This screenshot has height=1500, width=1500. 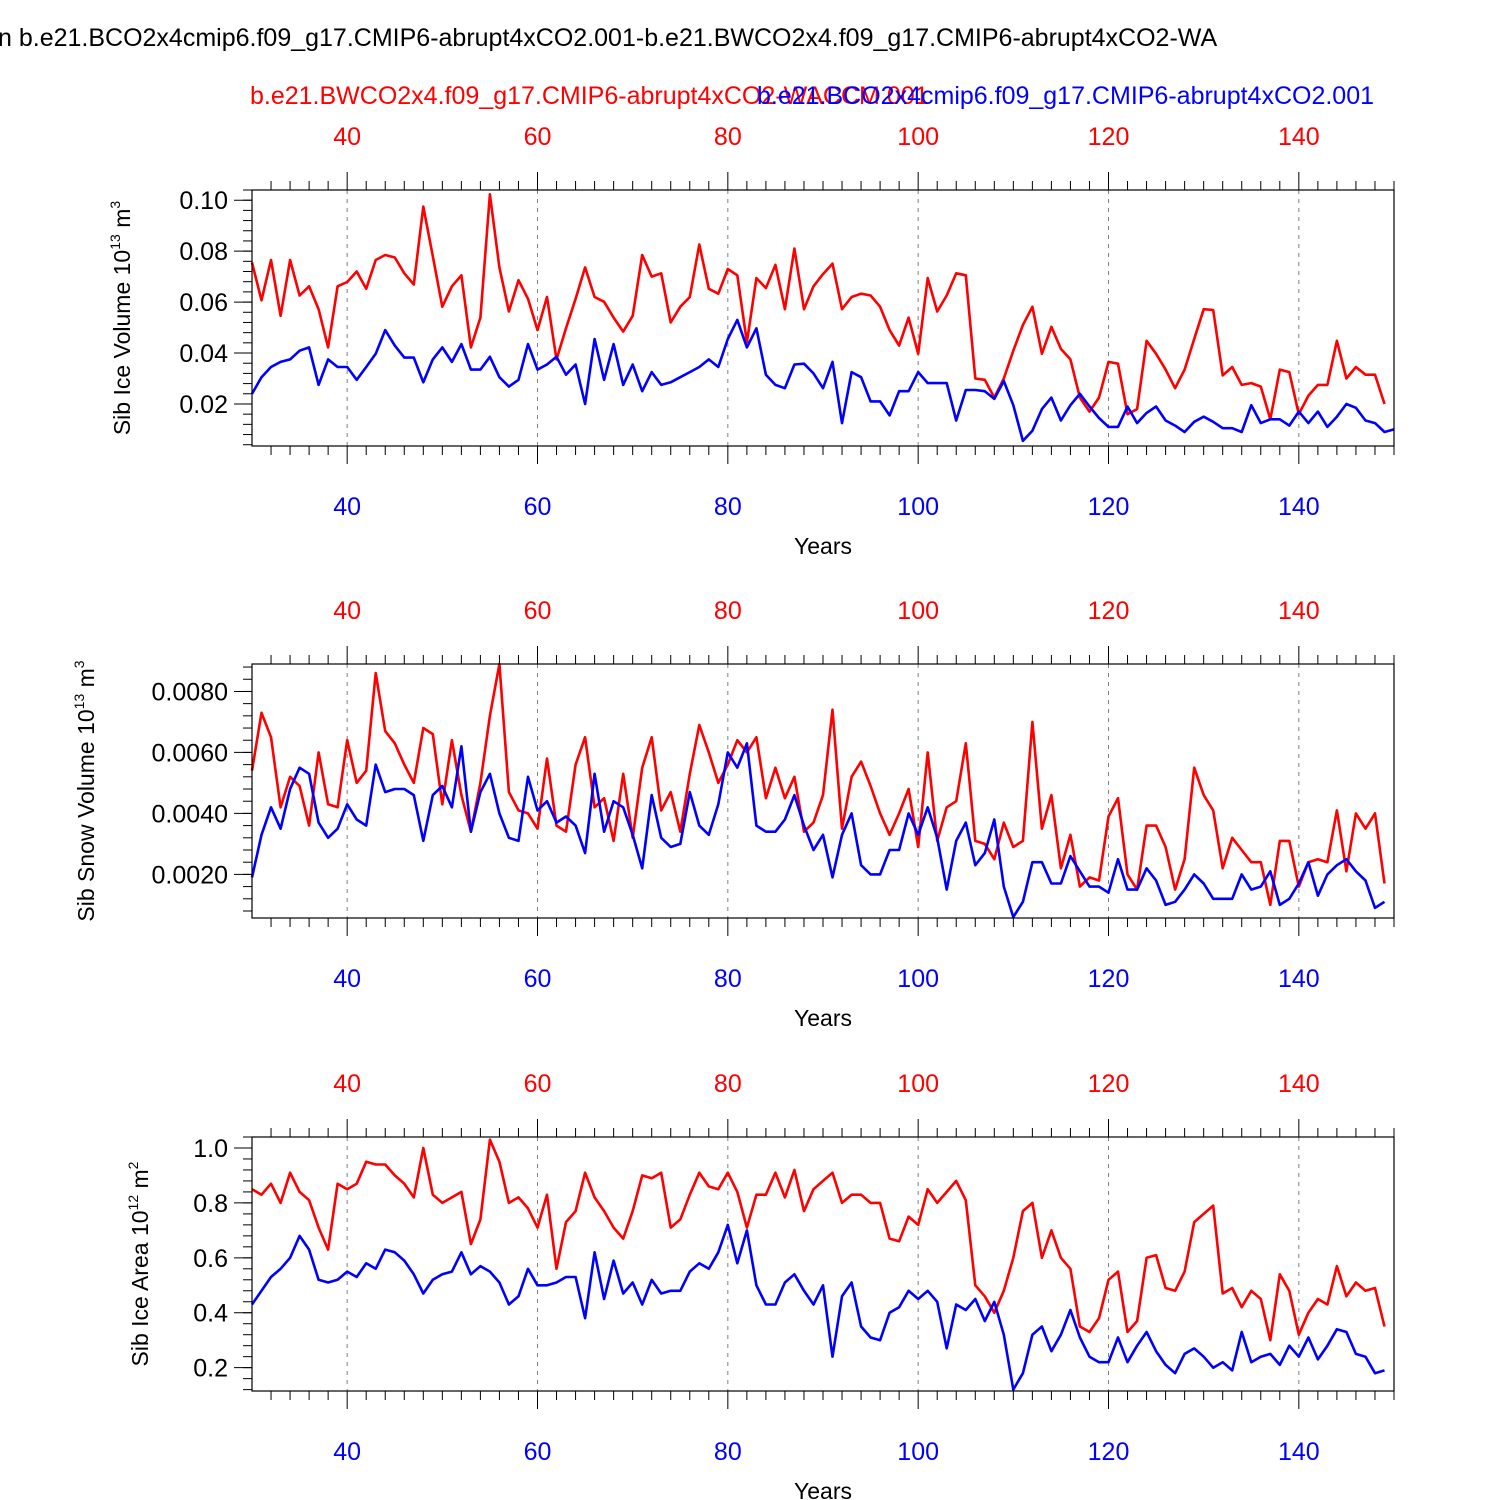 What do you see at coordinates (203, 303) in the screenshot?
I see `y-tick-label: 0.06` at bounding box center [203, 303].